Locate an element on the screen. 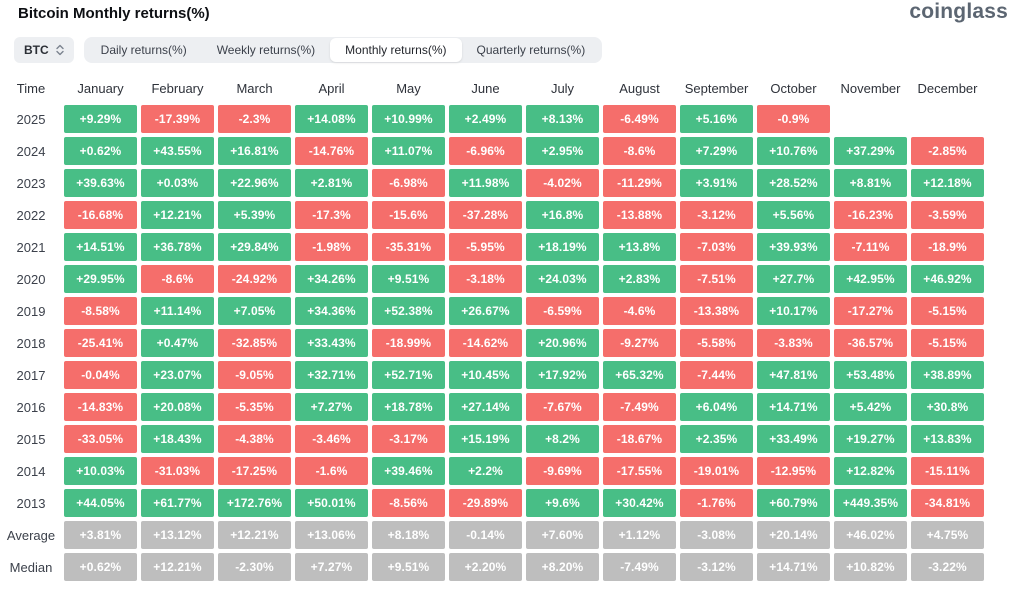 This screenshot has width=1022, height=600. return-cell: -34.81% is located at coordinates (947, 503).